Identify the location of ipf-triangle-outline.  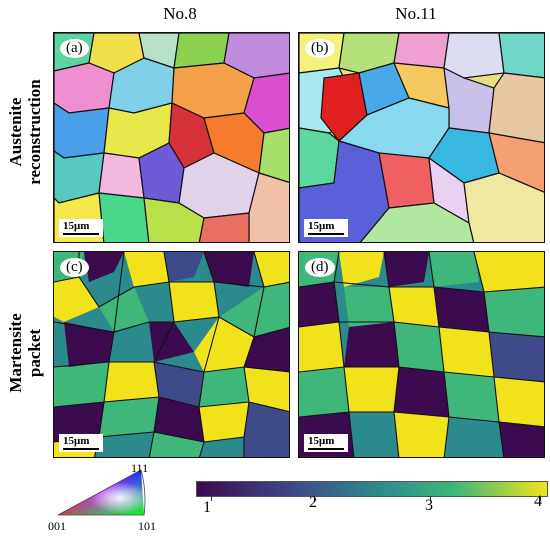
(101, 492).